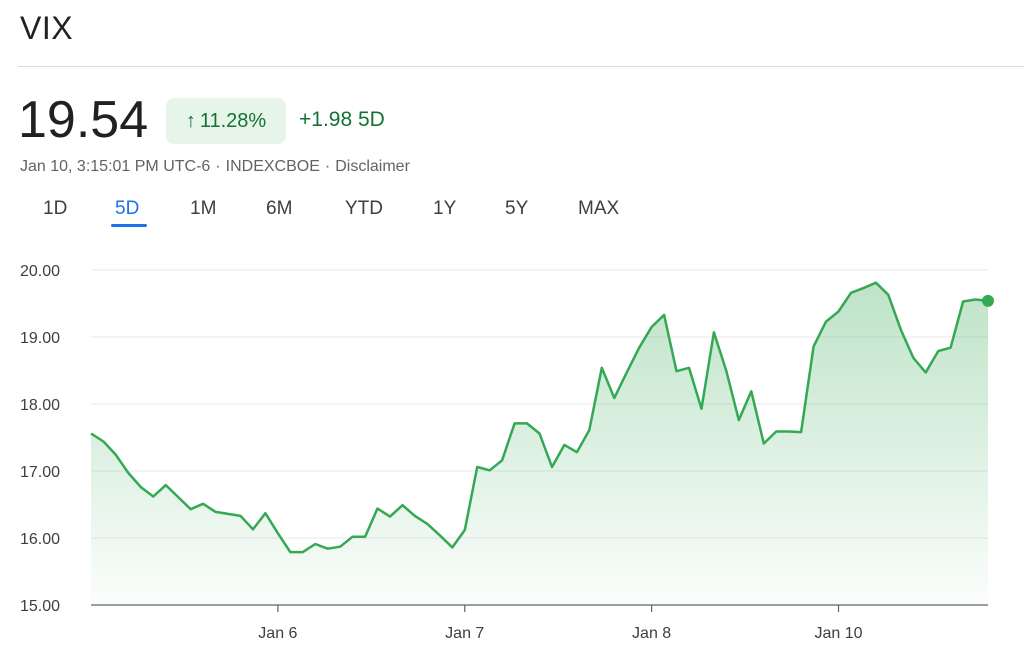  I want to click on x-tick-label: Jan 7, so click(464, 633).